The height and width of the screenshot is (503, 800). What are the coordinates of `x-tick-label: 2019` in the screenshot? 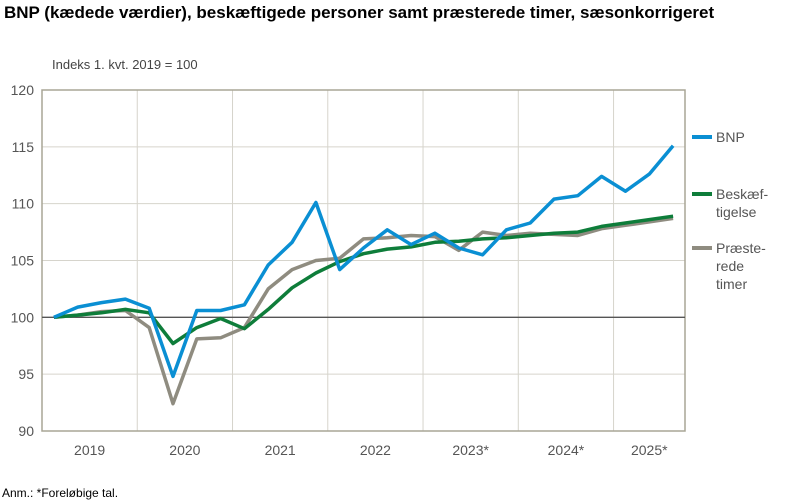 It's located at (89, 450).